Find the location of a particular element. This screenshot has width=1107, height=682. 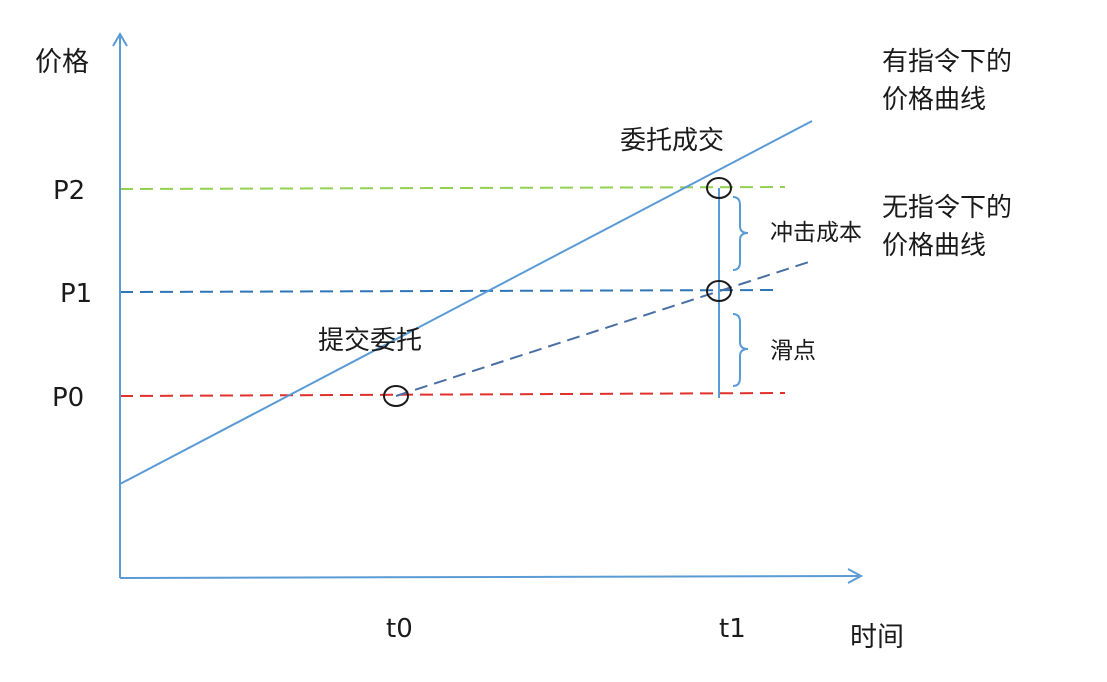

p2-level-line is located at coordinates (452, 188).